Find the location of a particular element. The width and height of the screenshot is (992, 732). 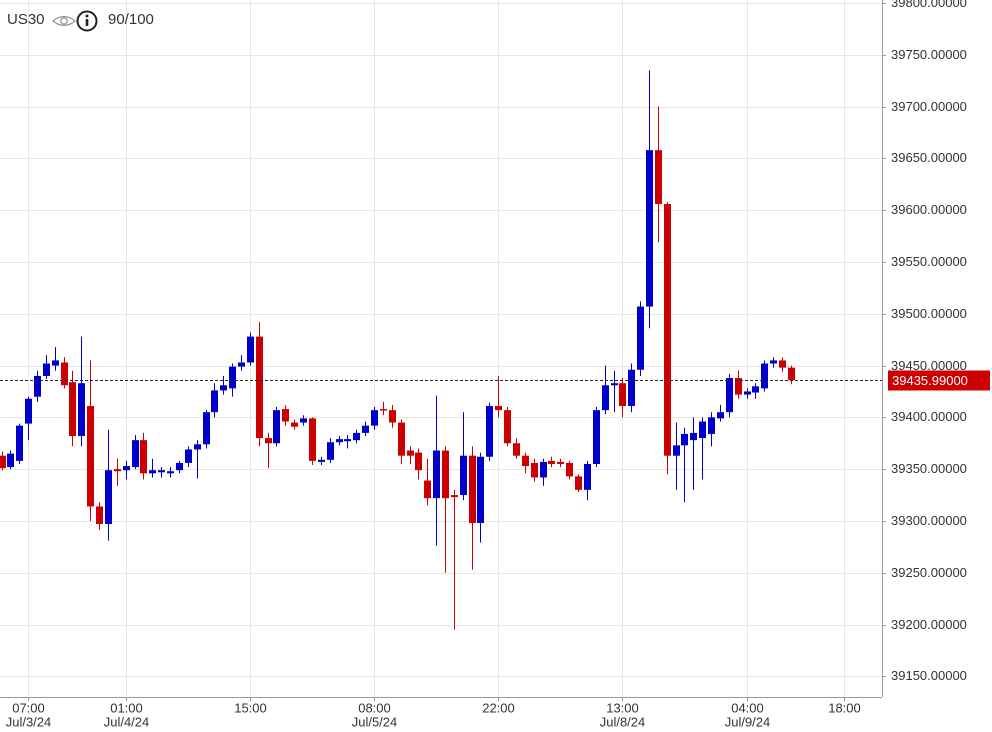

x-tick-label: 07:00 is located at coordinates (28, 707).